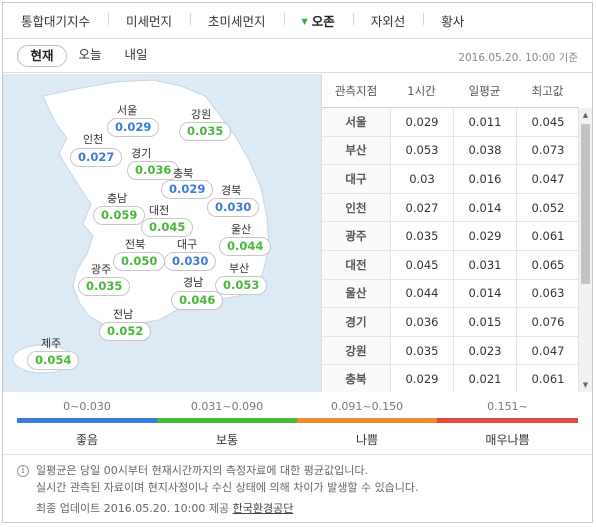 The image size is (596, 527). What do you see at coordinates (153, 170) in the screenshot?
I see `map-value-gyeonggi: 0.036` at bounding box center [153, 170].